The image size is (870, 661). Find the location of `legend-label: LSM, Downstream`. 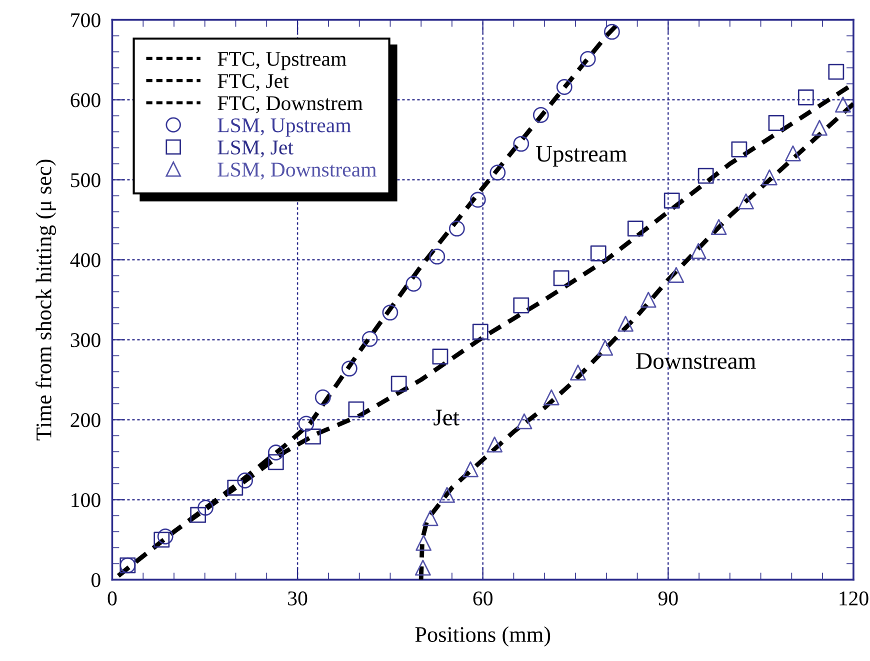

legend-label: LSM, Downstream is located at coordinates (297, 171).